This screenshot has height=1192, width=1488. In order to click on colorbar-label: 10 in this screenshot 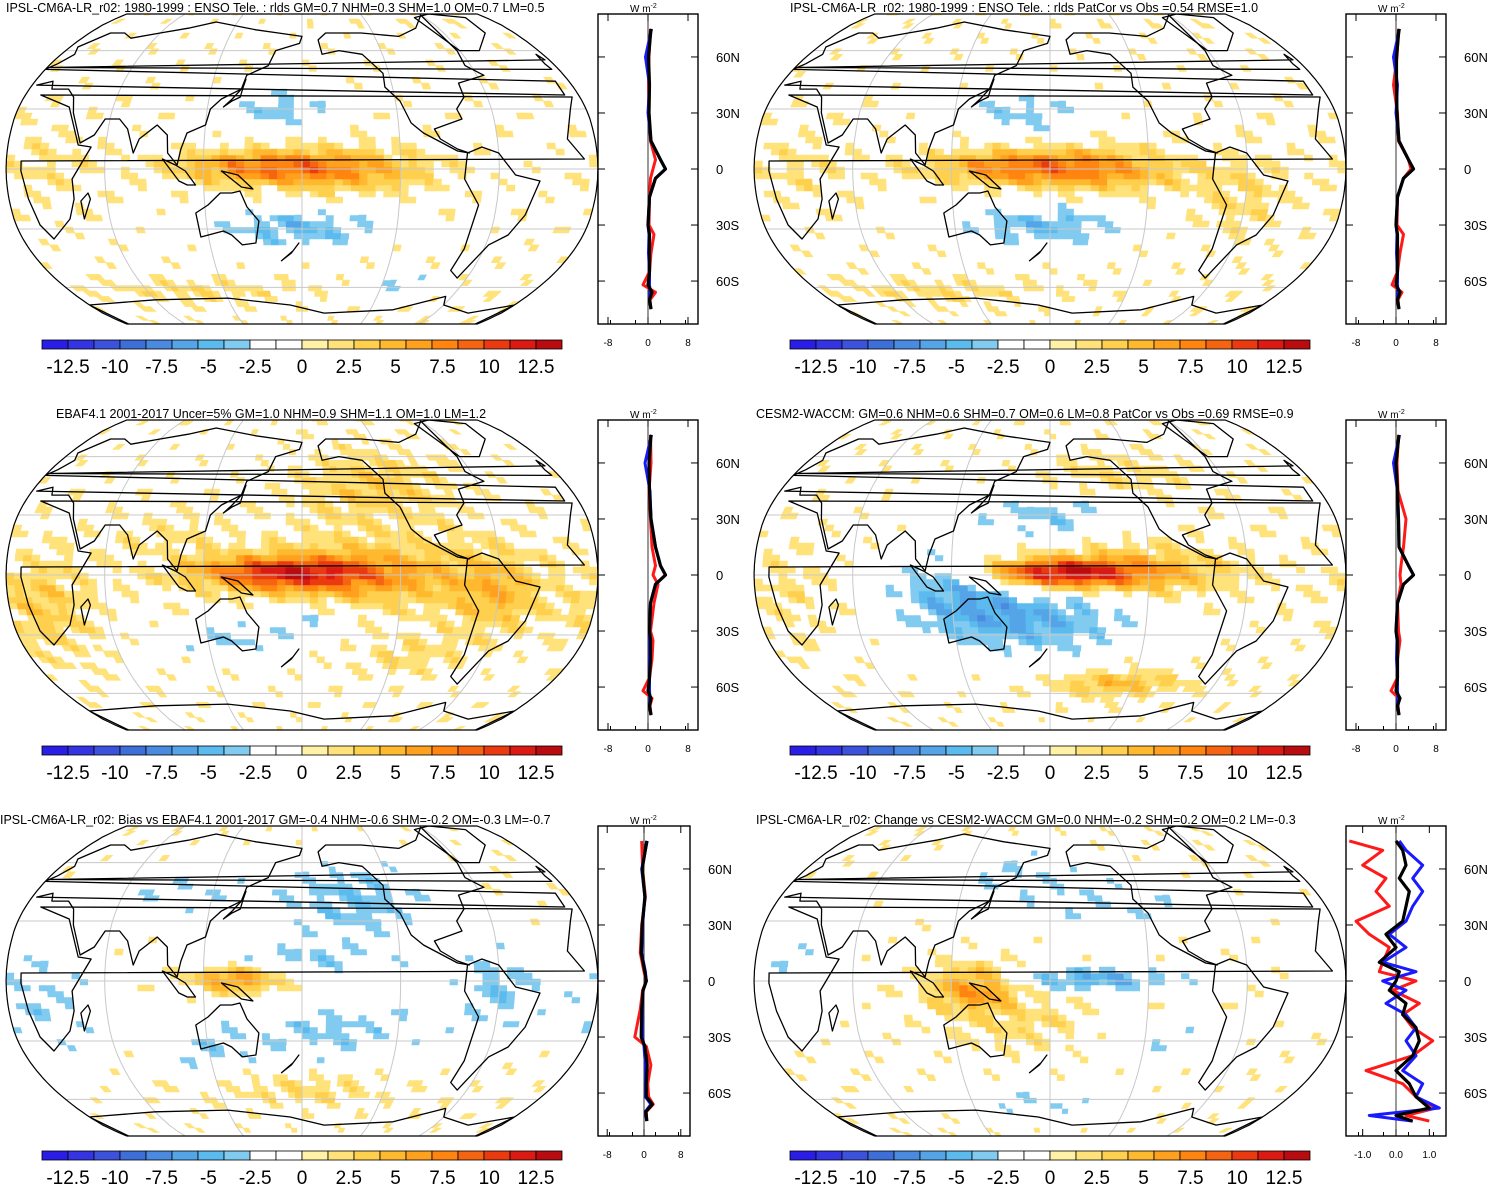, I will do `click(489, 773)`.